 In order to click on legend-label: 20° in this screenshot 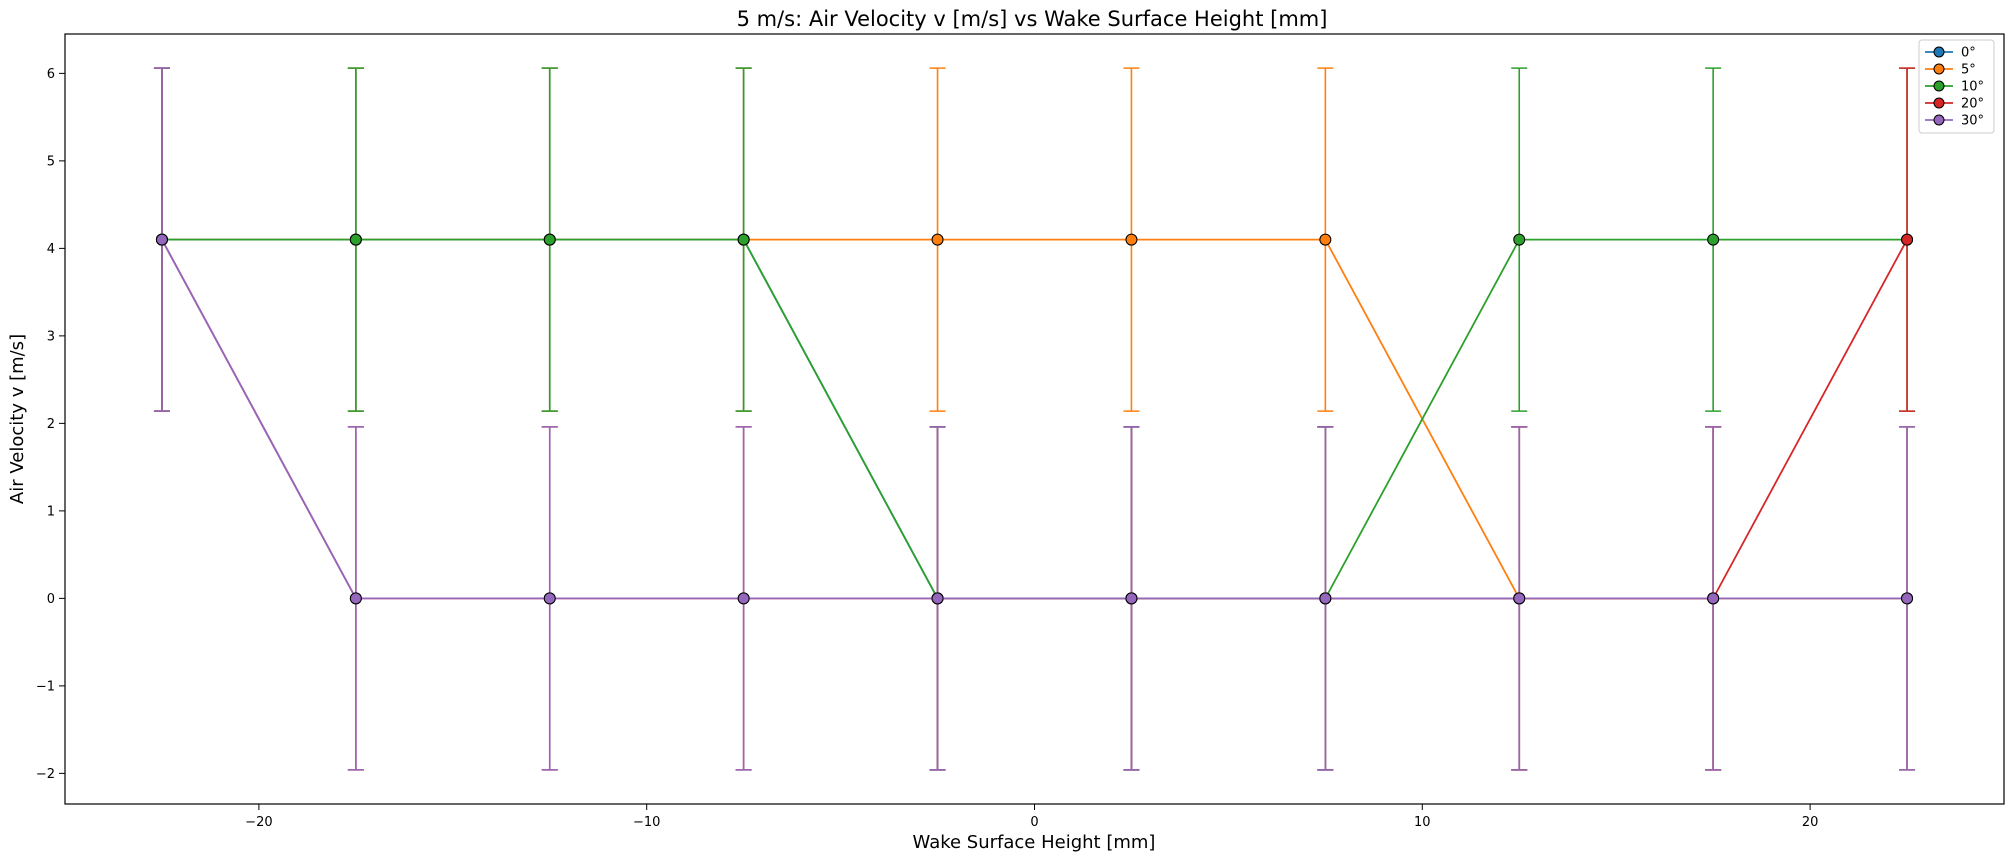, I will do `click(1972, 104)`.